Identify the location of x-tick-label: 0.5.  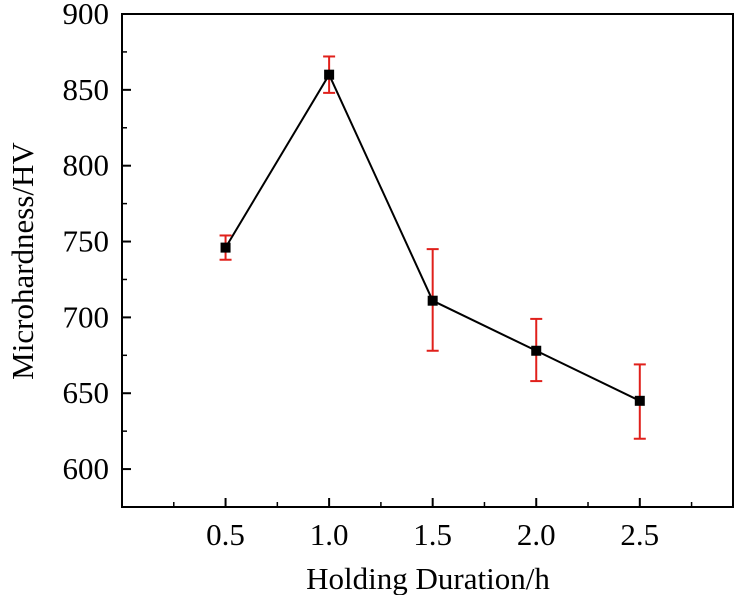
(225, 534).